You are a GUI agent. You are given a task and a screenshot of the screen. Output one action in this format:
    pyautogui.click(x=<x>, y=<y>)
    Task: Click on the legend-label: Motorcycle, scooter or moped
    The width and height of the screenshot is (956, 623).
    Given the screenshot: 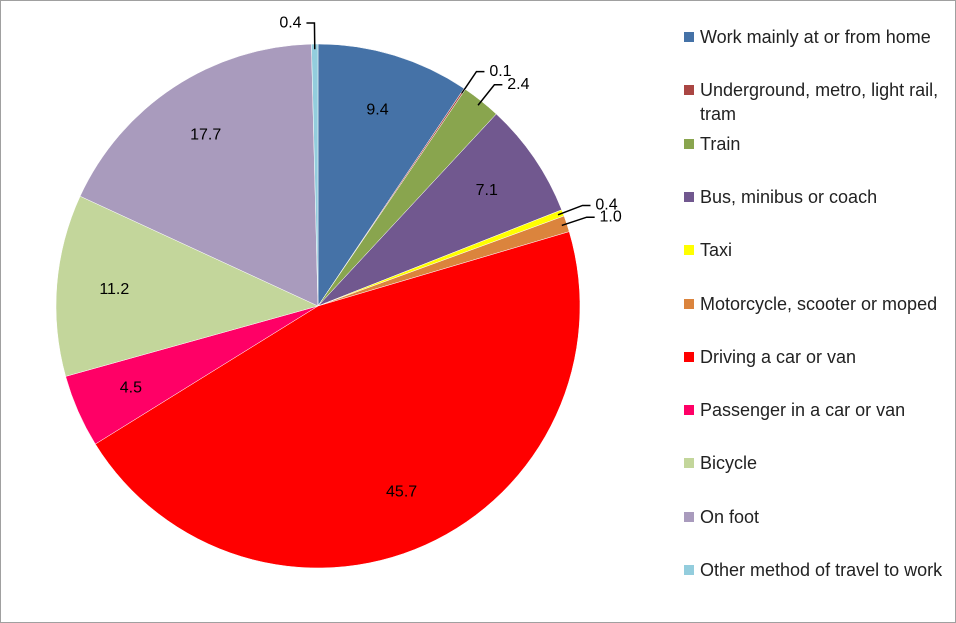 What is the action you would take?
    pyautogui.click(x=819, y=303)
    